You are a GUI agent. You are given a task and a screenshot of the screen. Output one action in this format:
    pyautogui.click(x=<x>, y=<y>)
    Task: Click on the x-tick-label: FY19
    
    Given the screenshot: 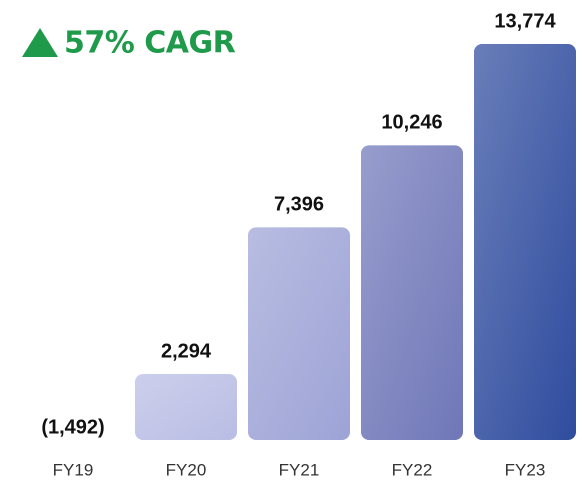 What is the action you would take?
    pyautogui.click(x=73, y=469)
    